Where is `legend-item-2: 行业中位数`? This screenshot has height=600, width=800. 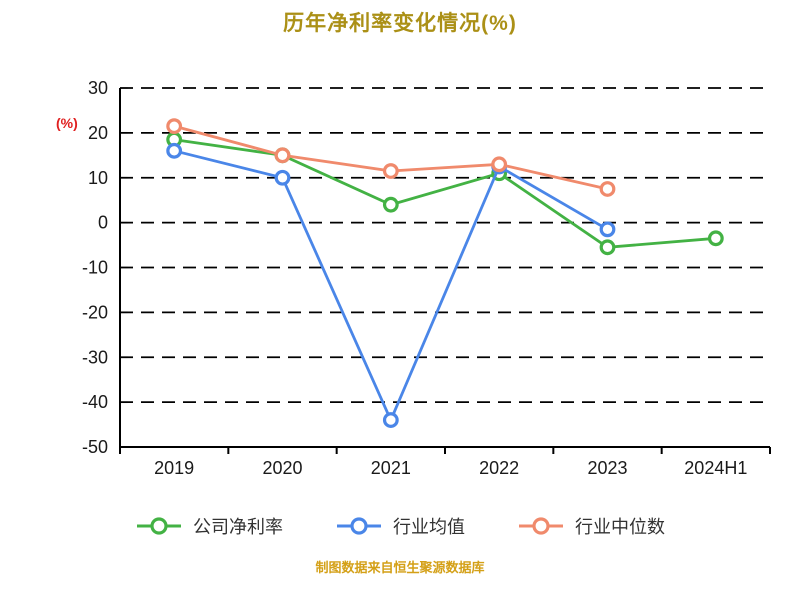
legend-item-2: 行业中位数 is located at coordinates (591, 526).